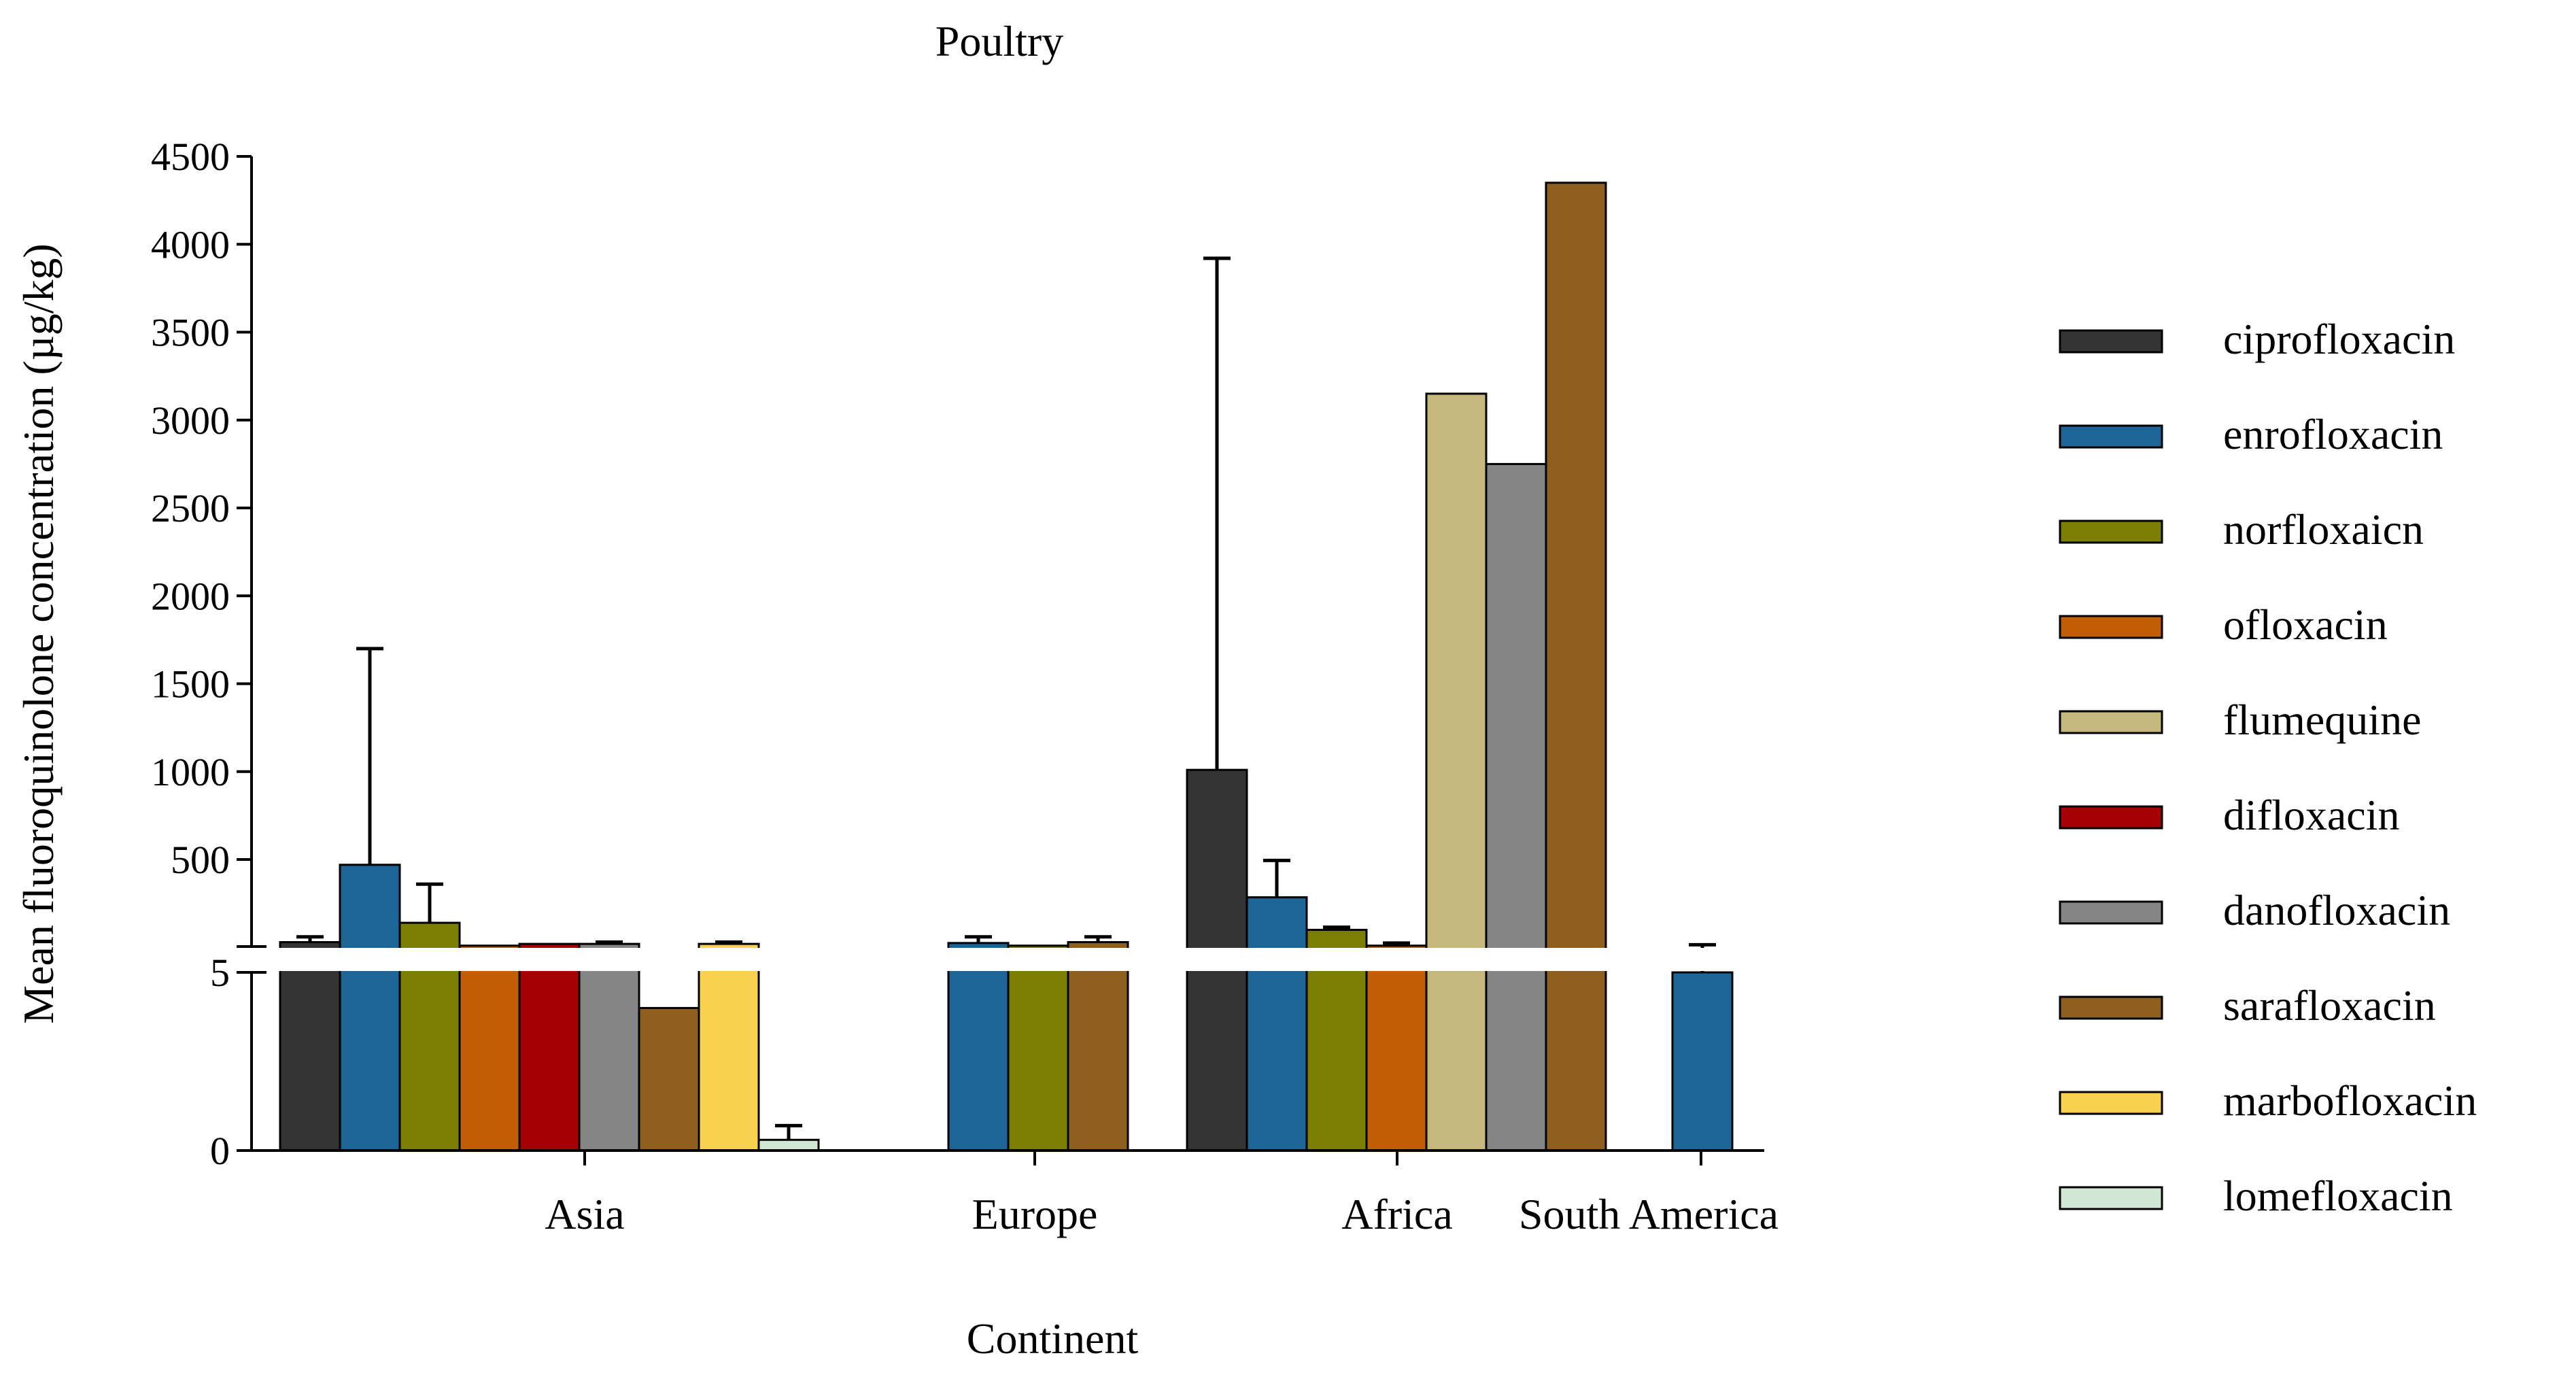 Image resolution: width=2576 pixels, height=1379 pixels. What do you see at coordinates (489, 1048) in the screenshot?
I see `bar-ofloxacin-asia` at bounding box center [489, 1048].